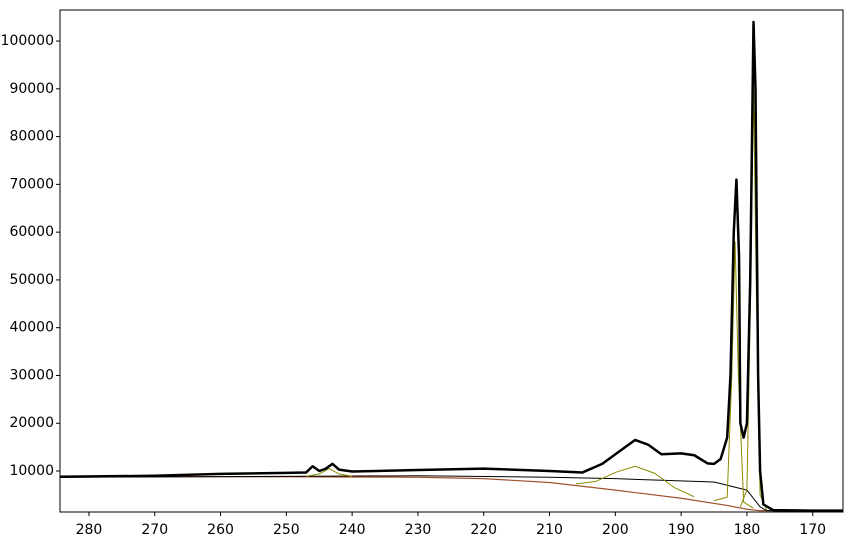 This screenshot has width=853, height=540. I want to click on y-tick-label: 100000, so click(27, 41).